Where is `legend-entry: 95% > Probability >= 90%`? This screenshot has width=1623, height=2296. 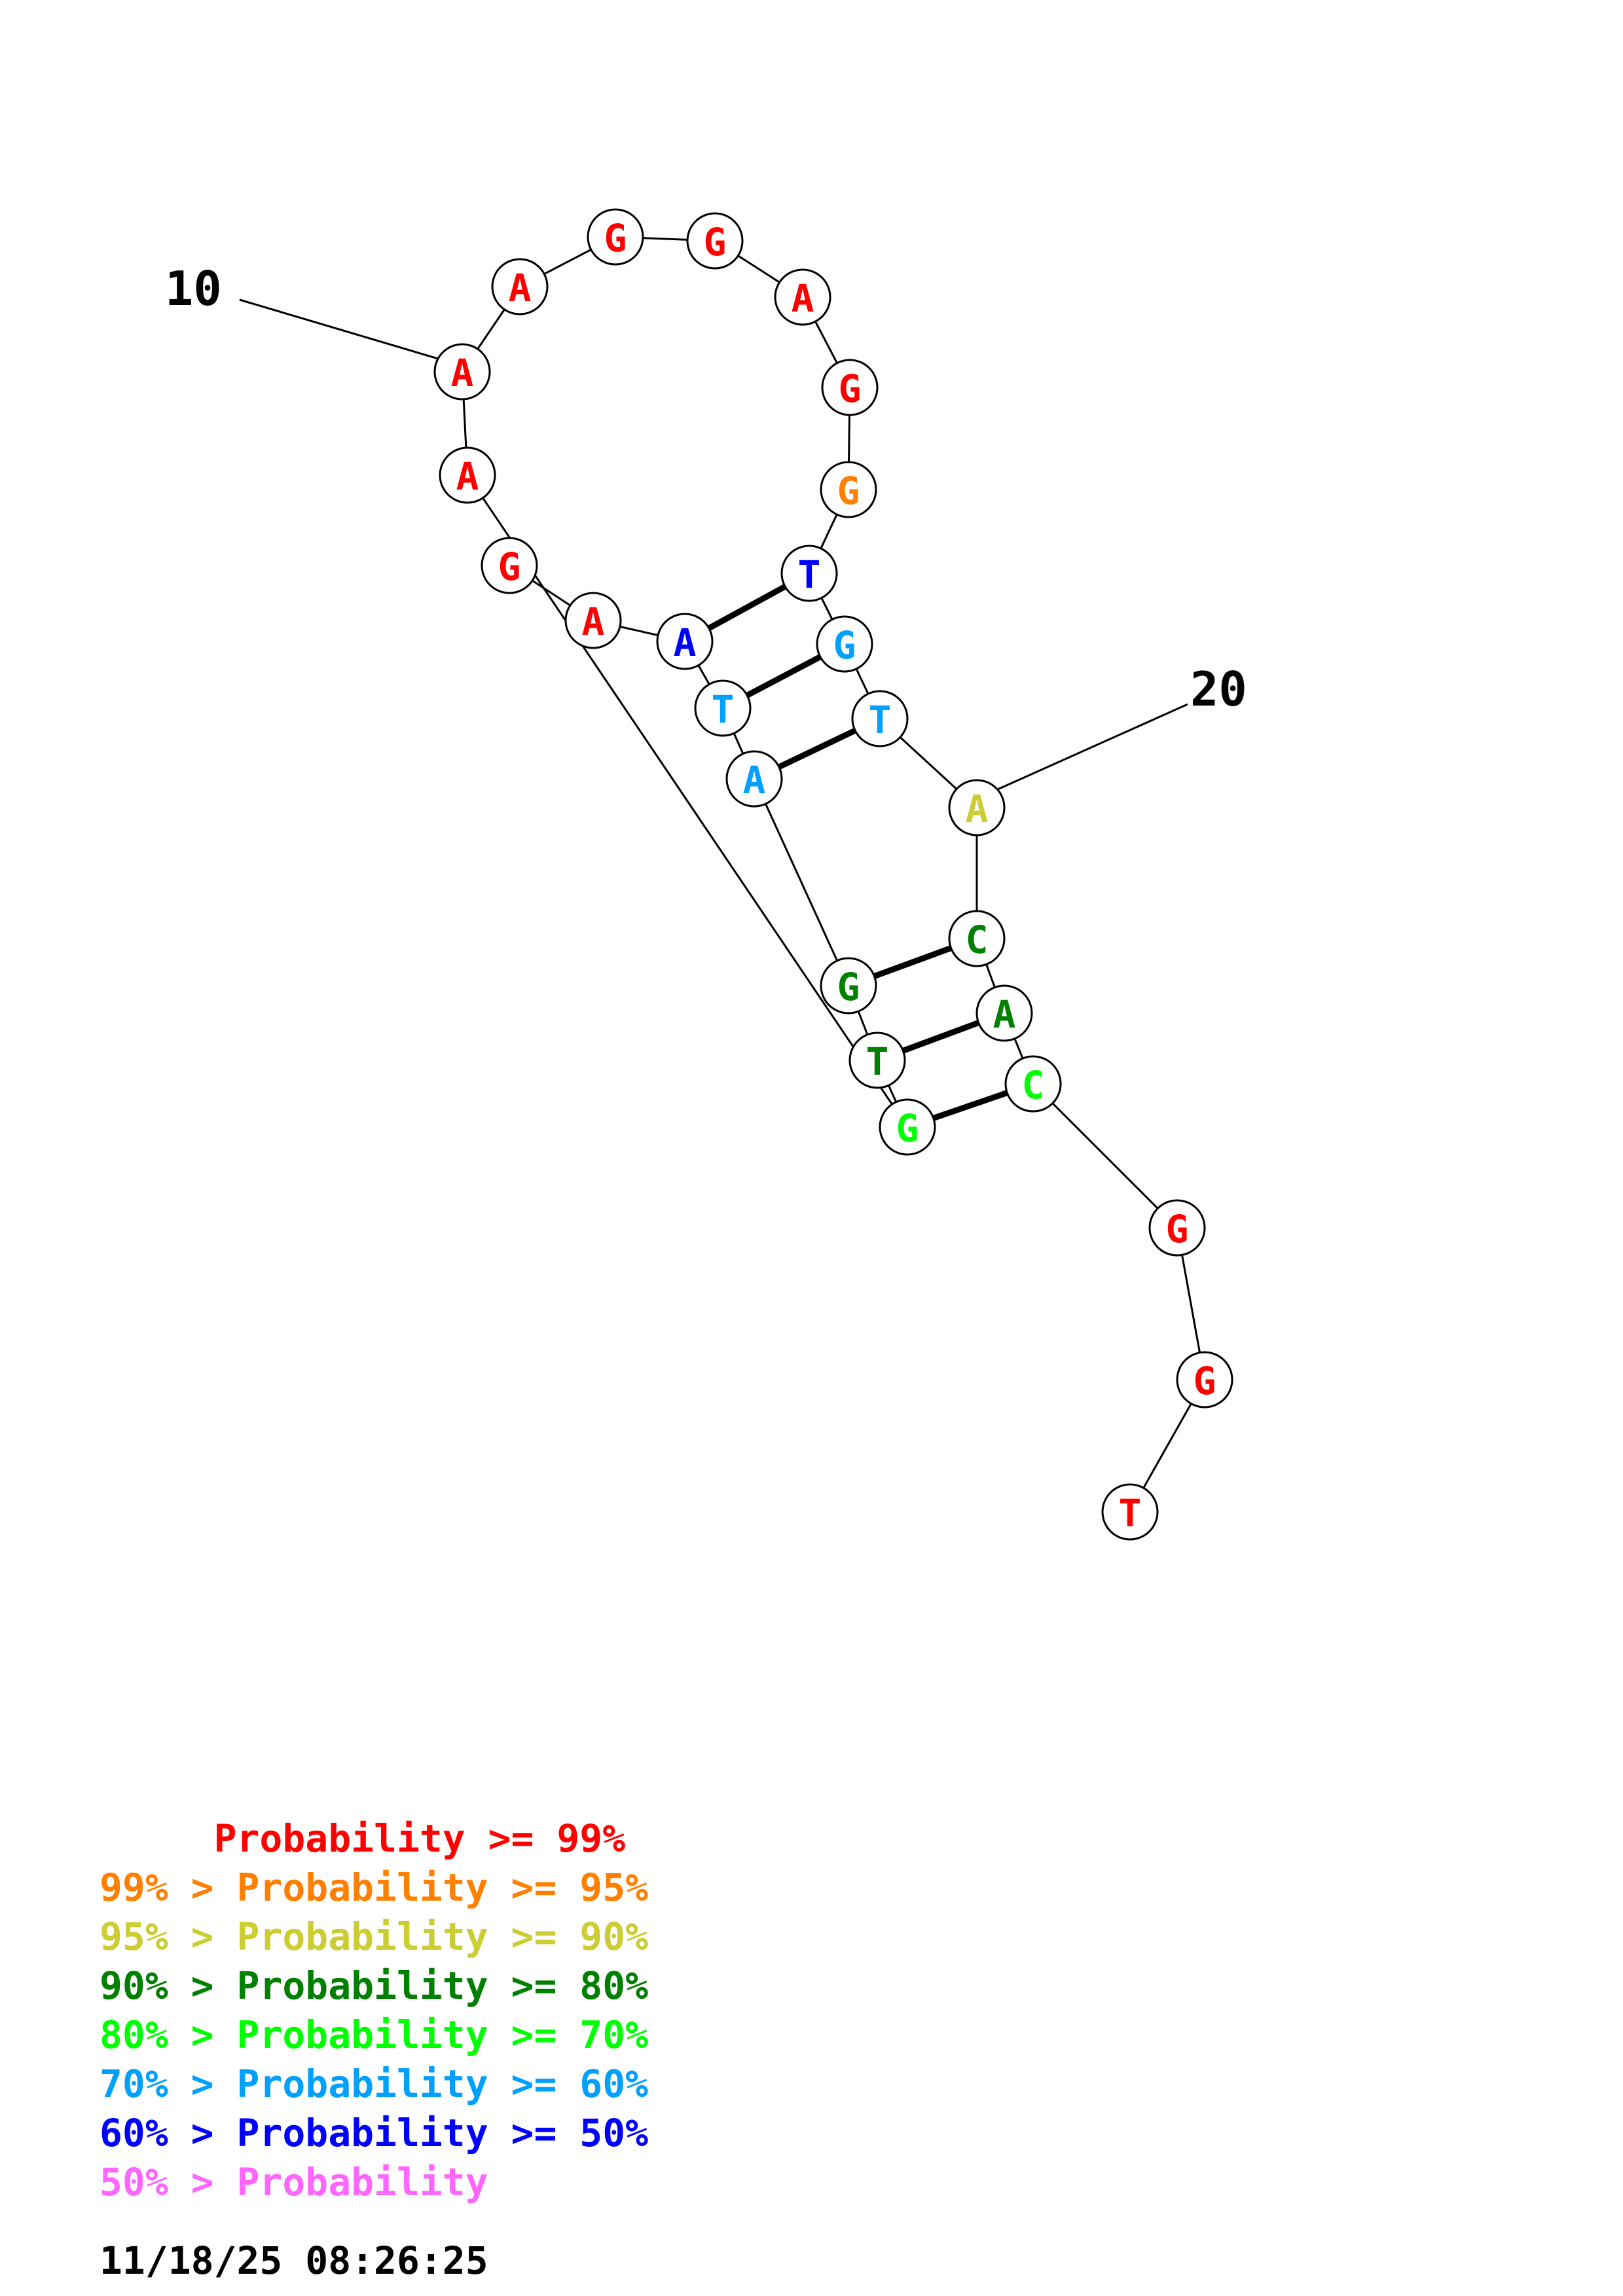
legend-entry: 95% > Probability >= 90% is located at coordinates (374, 1936).